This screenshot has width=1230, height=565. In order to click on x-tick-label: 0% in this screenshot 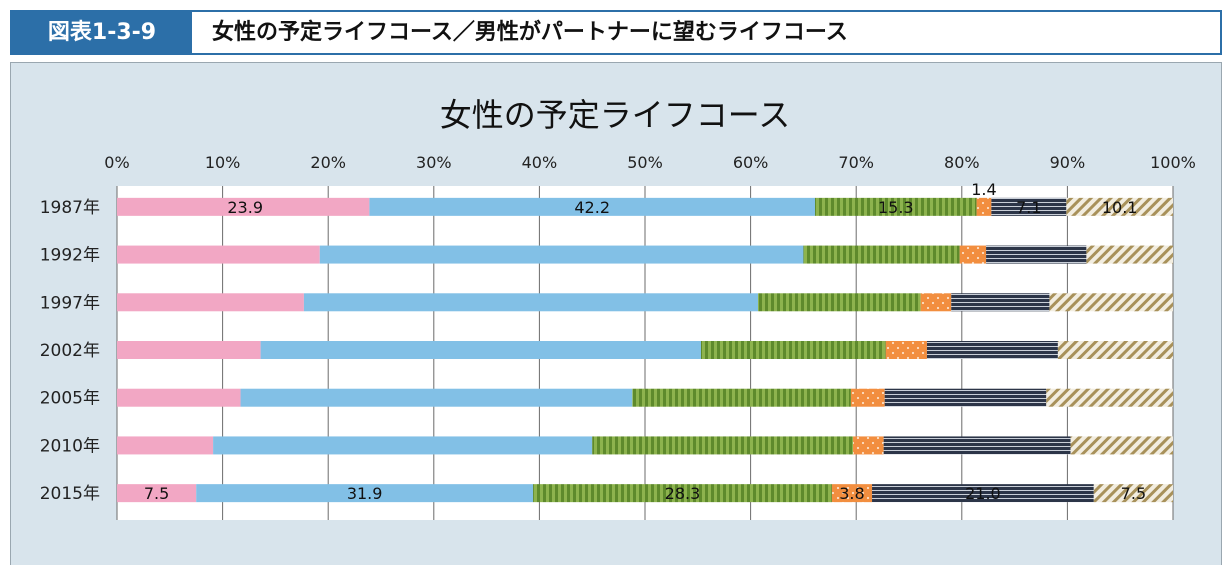, I will do `click(116, 162)`.